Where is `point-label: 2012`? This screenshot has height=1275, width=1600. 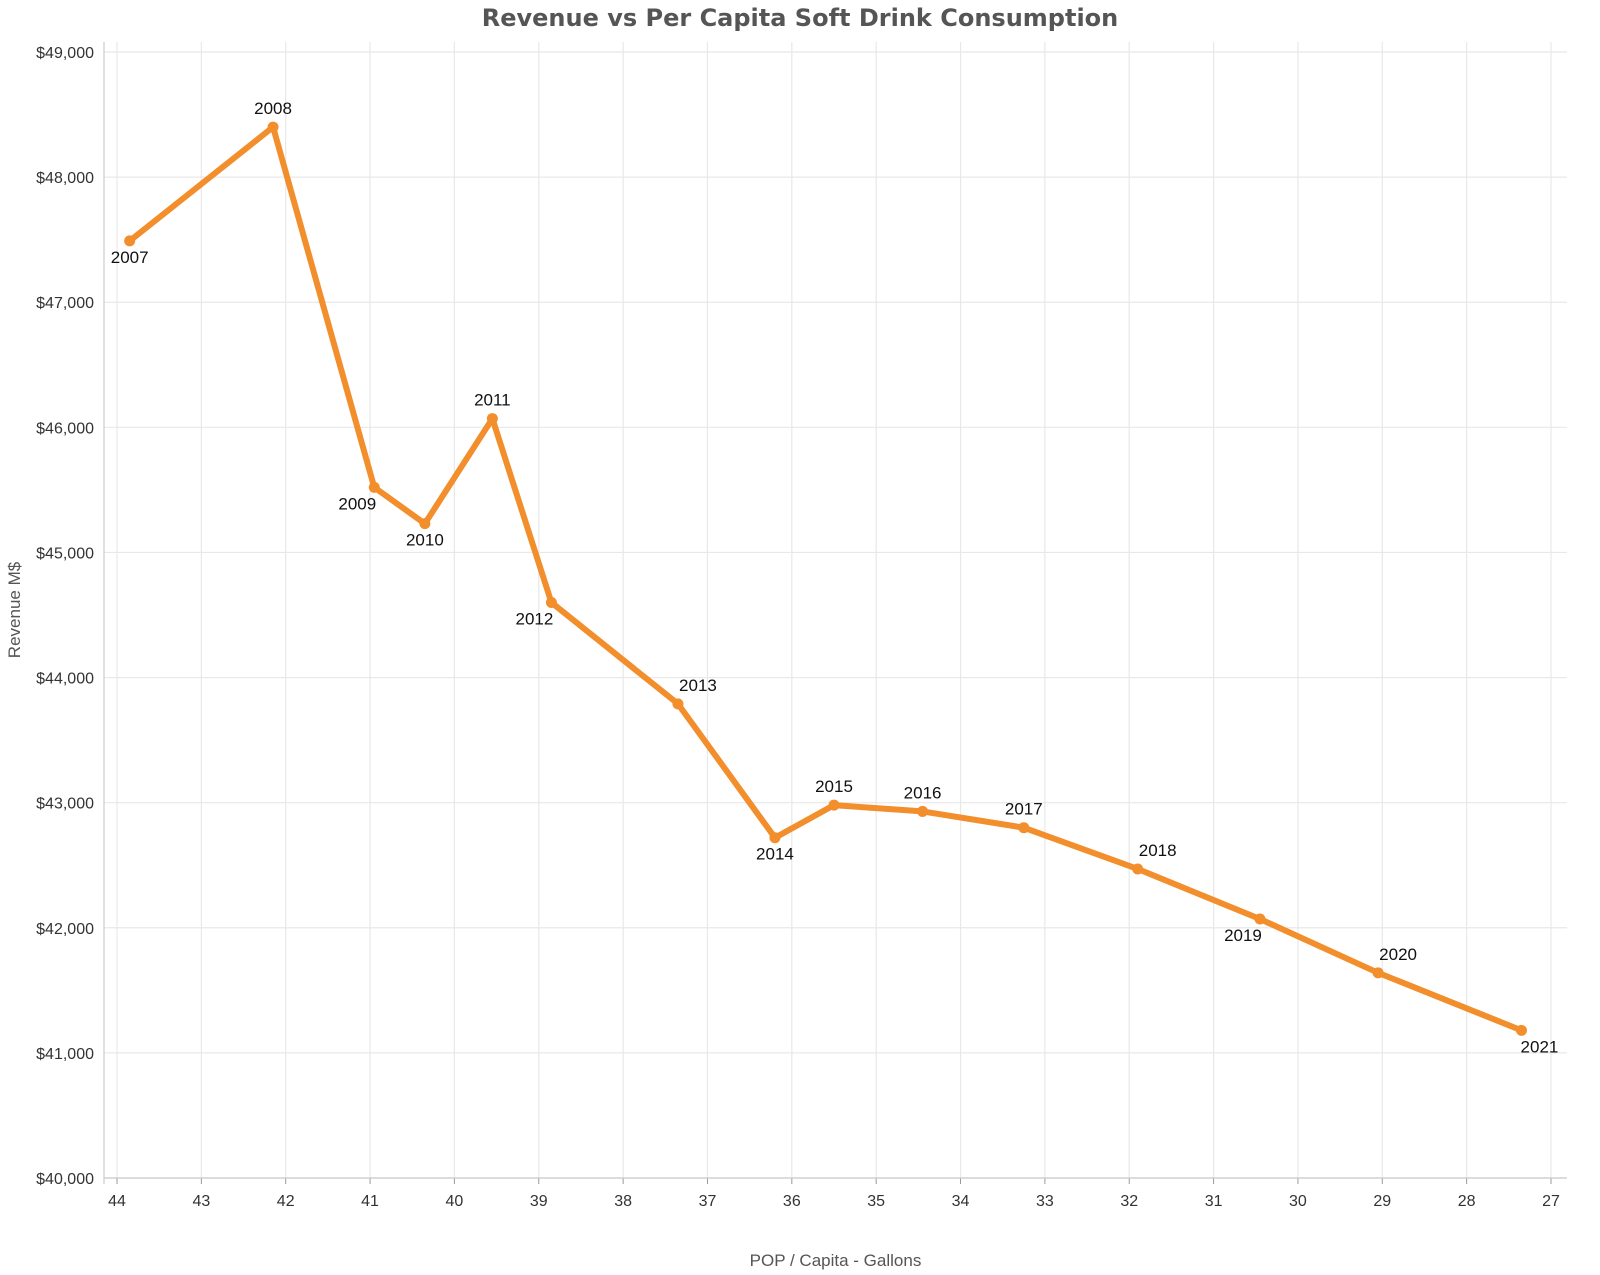 point-label: 2012 is located at coordinates (535, 618).